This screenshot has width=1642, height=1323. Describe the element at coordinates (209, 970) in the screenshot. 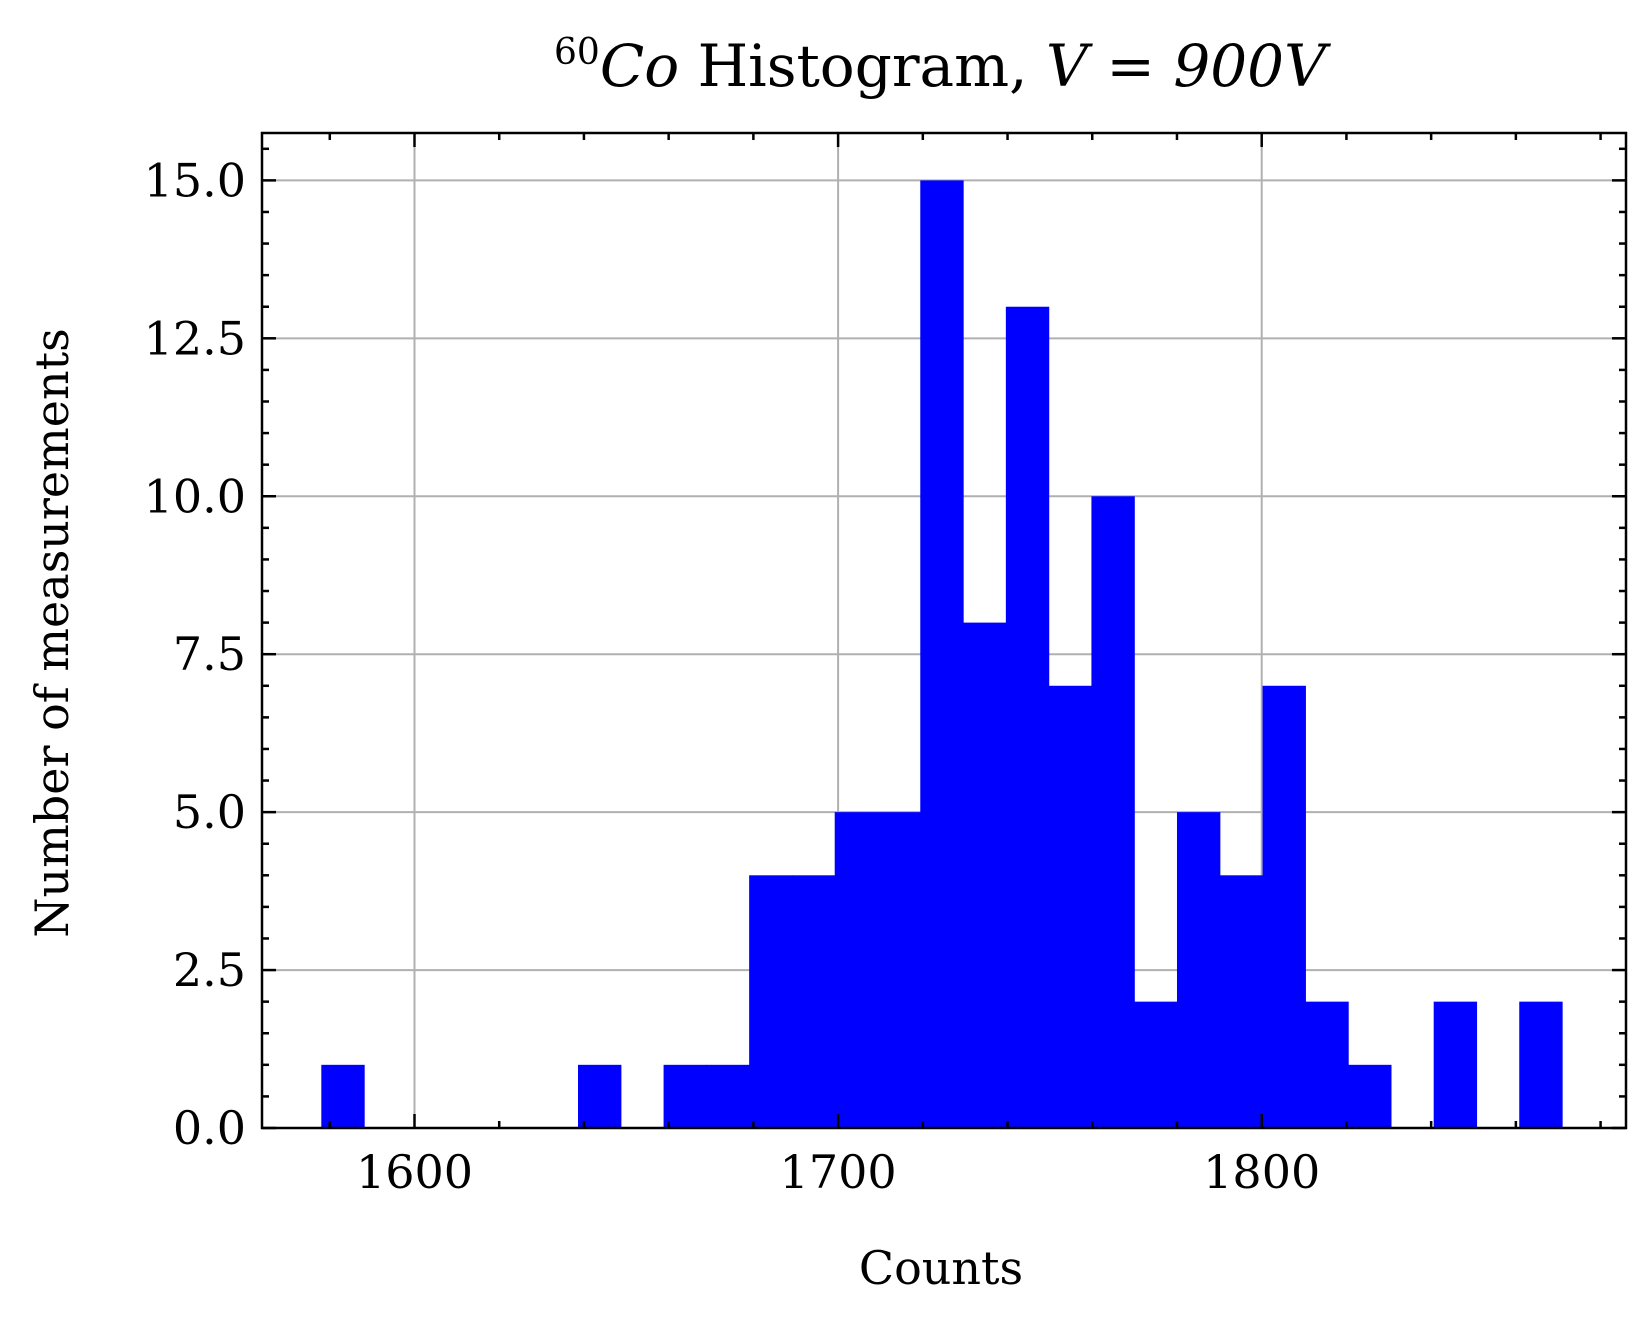

I see `y-tick-label: 2.5` at that location.